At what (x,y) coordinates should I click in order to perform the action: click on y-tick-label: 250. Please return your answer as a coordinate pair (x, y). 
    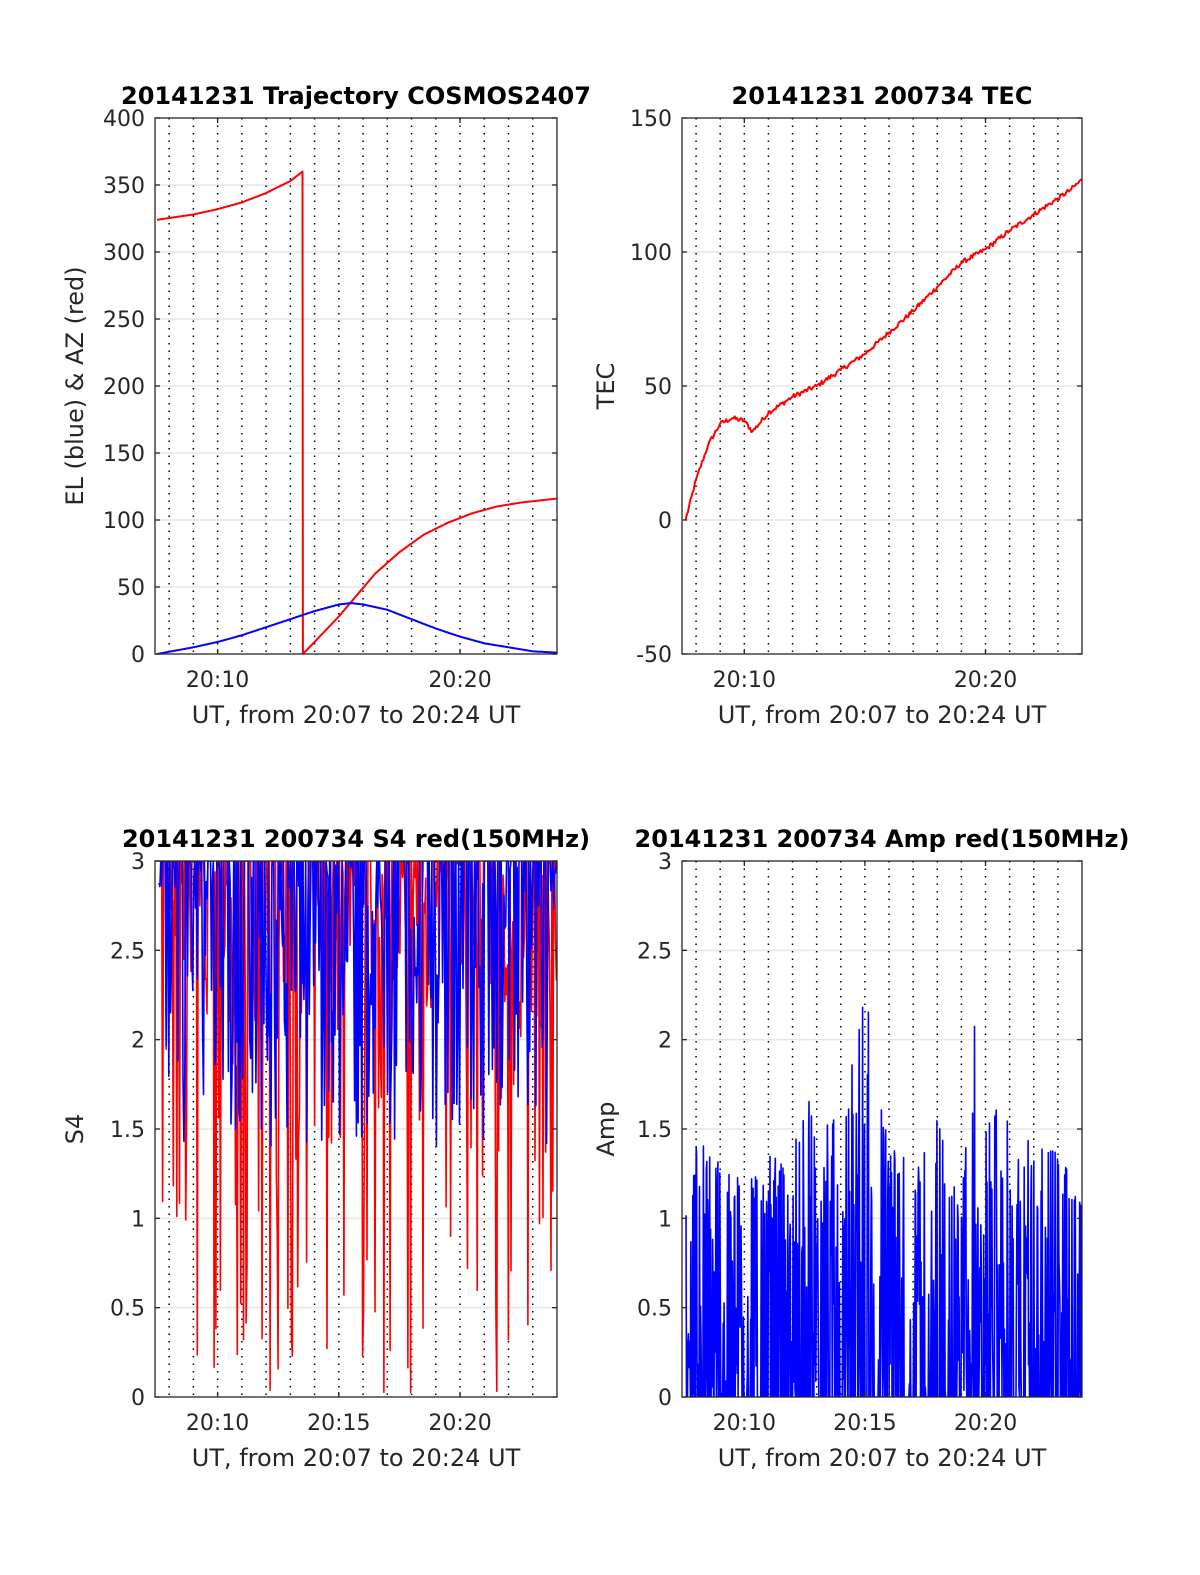
    Looking at the image, I should click on (124, 320).